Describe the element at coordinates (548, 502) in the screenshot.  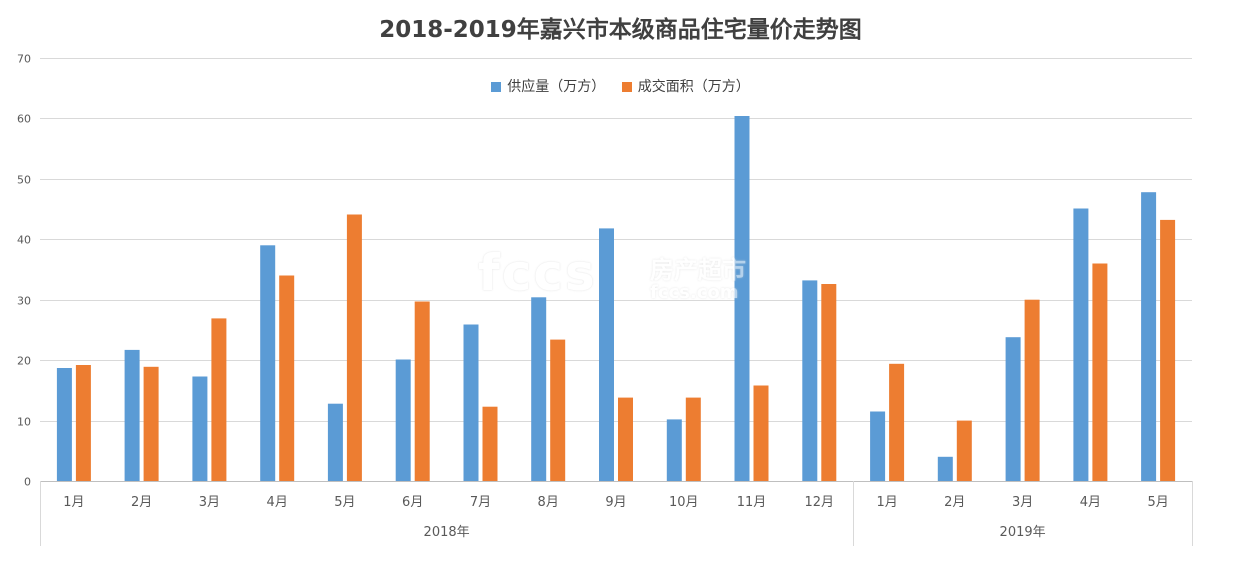
I see `x-tick-label: 8月` at that location.